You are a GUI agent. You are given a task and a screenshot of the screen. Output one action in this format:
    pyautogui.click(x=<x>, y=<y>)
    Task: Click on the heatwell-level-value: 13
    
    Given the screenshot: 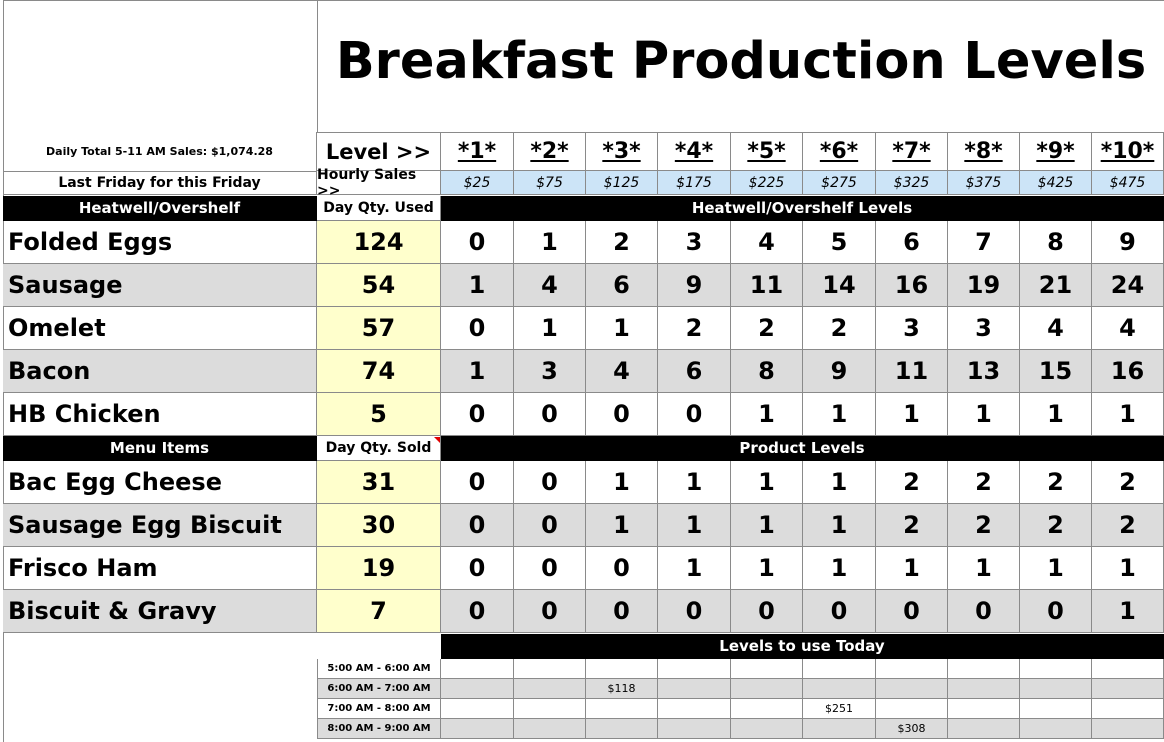 What is the action you would take?
    pyautogui.click(x=984, y=371)
    